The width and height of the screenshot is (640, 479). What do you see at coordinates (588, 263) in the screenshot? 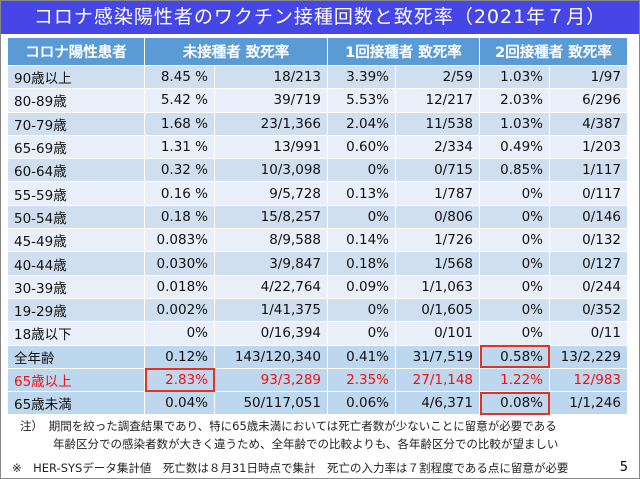
I see `count-cell: 0/127` at bounding box center [588, 263].